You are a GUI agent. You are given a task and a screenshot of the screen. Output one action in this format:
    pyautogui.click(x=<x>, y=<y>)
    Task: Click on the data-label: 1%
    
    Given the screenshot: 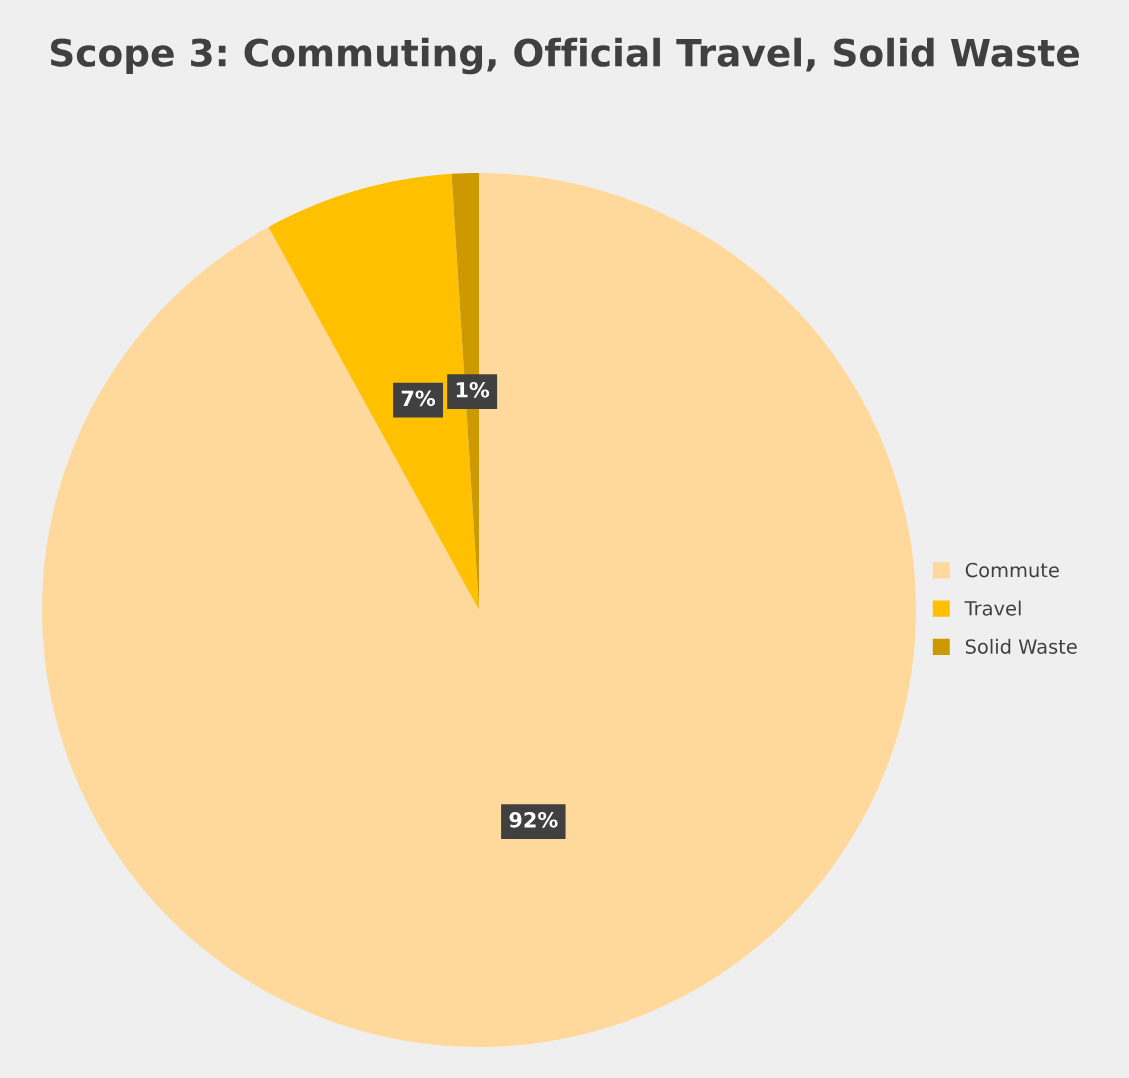 What is the action you would take?
    pyautogui.click(x=473, y=389)
    